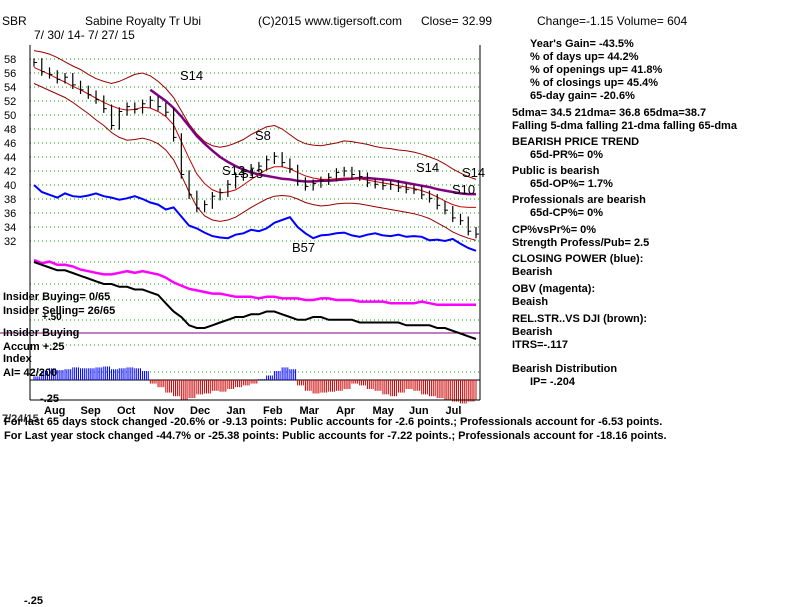 The width and height of the screenshot is (800, 607). What do you see at coordinates (273, 411) in the screenshot?
I see `x-tick-feb: Feb` at bounding box center [273, 411].